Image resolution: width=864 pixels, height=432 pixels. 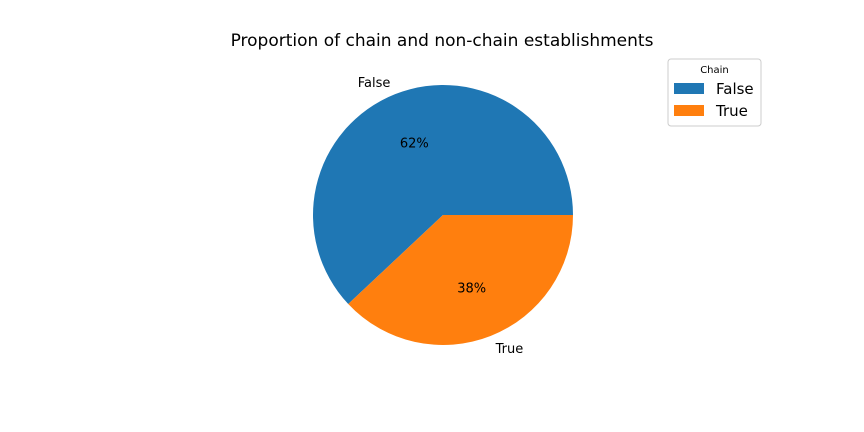 What do you see at coordinates (460, 280) in the screenshot?
I see `pie-slice-true` at bounding box center [460, 280].